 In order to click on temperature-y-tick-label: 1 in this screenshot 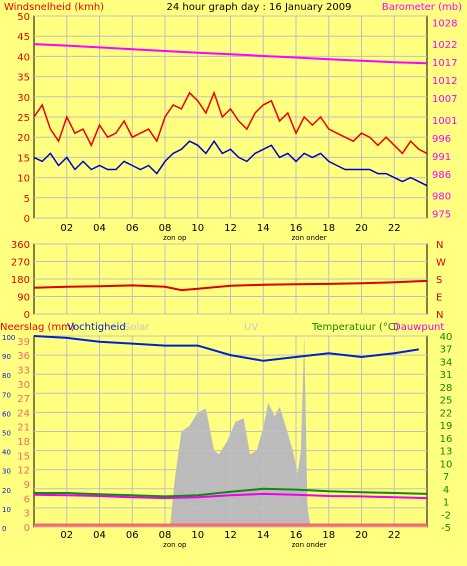, I will do `click(446, 503)`.